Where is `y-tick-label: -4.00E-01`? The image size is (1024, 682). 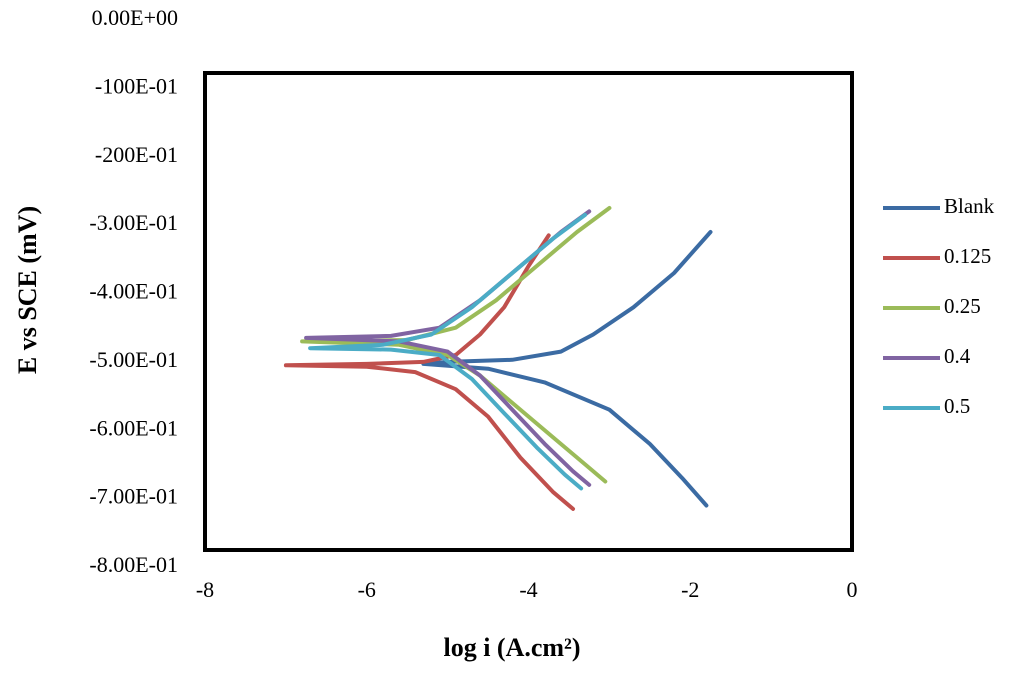
y-tick-label: -4.00E-01 is located at coordinates (133, 291).